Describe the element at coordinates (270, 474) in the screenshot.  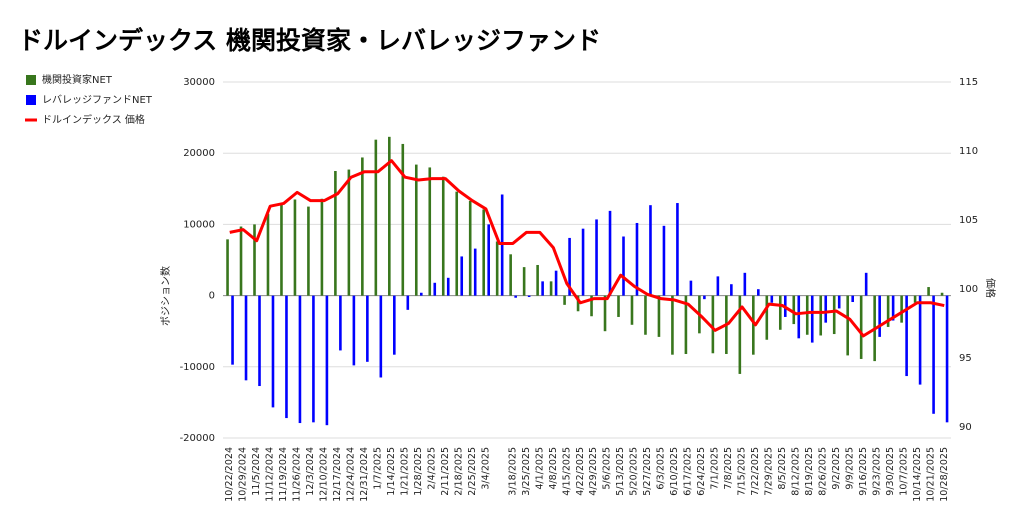
I see `x-tick-label: 11/12/2024` at that location.